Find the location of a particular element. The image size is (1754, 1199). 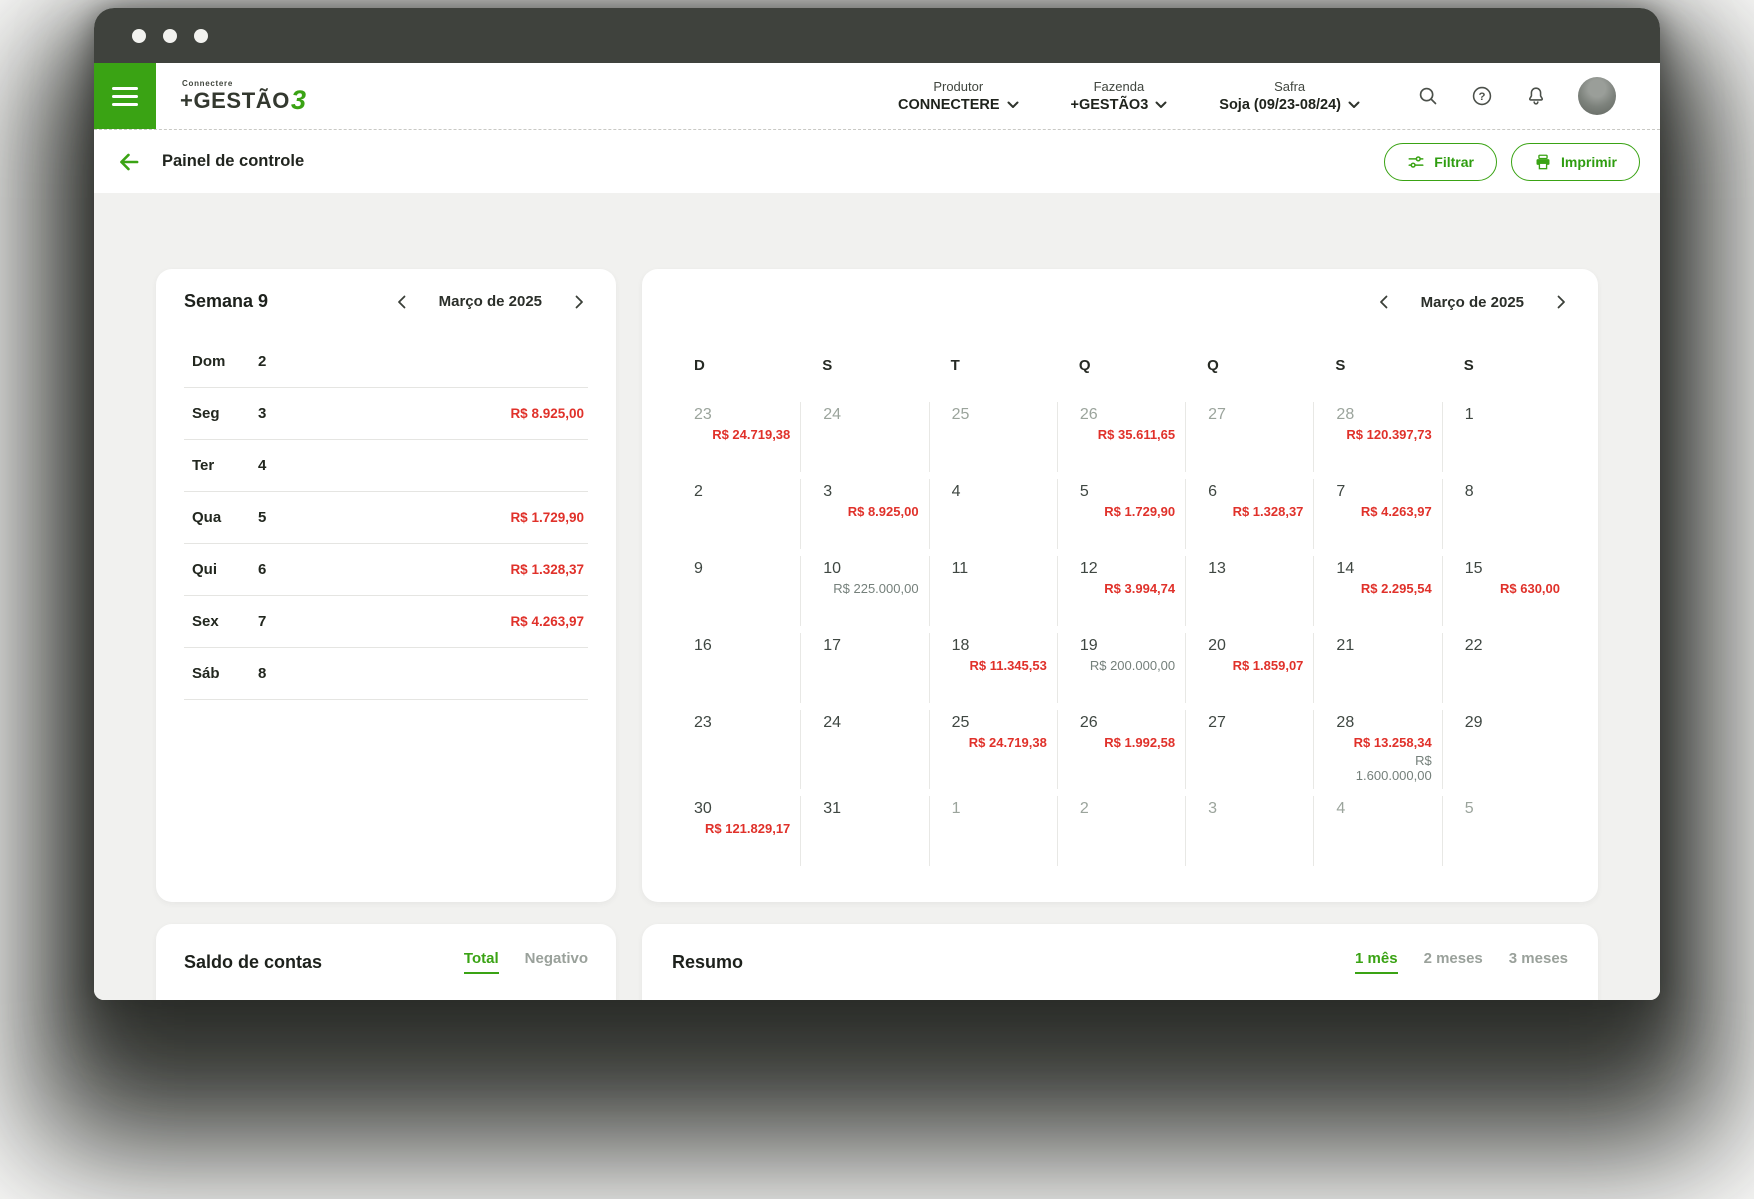

week-month-label: Março de 2025 is located at coordinates (490, 301).